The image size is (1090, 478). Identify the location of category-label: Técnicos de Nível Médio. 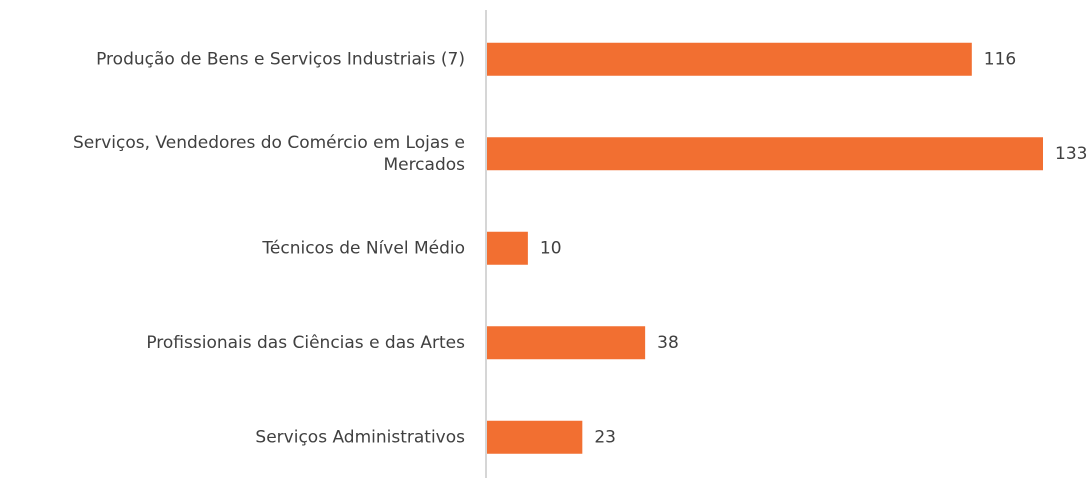
(363, 248).